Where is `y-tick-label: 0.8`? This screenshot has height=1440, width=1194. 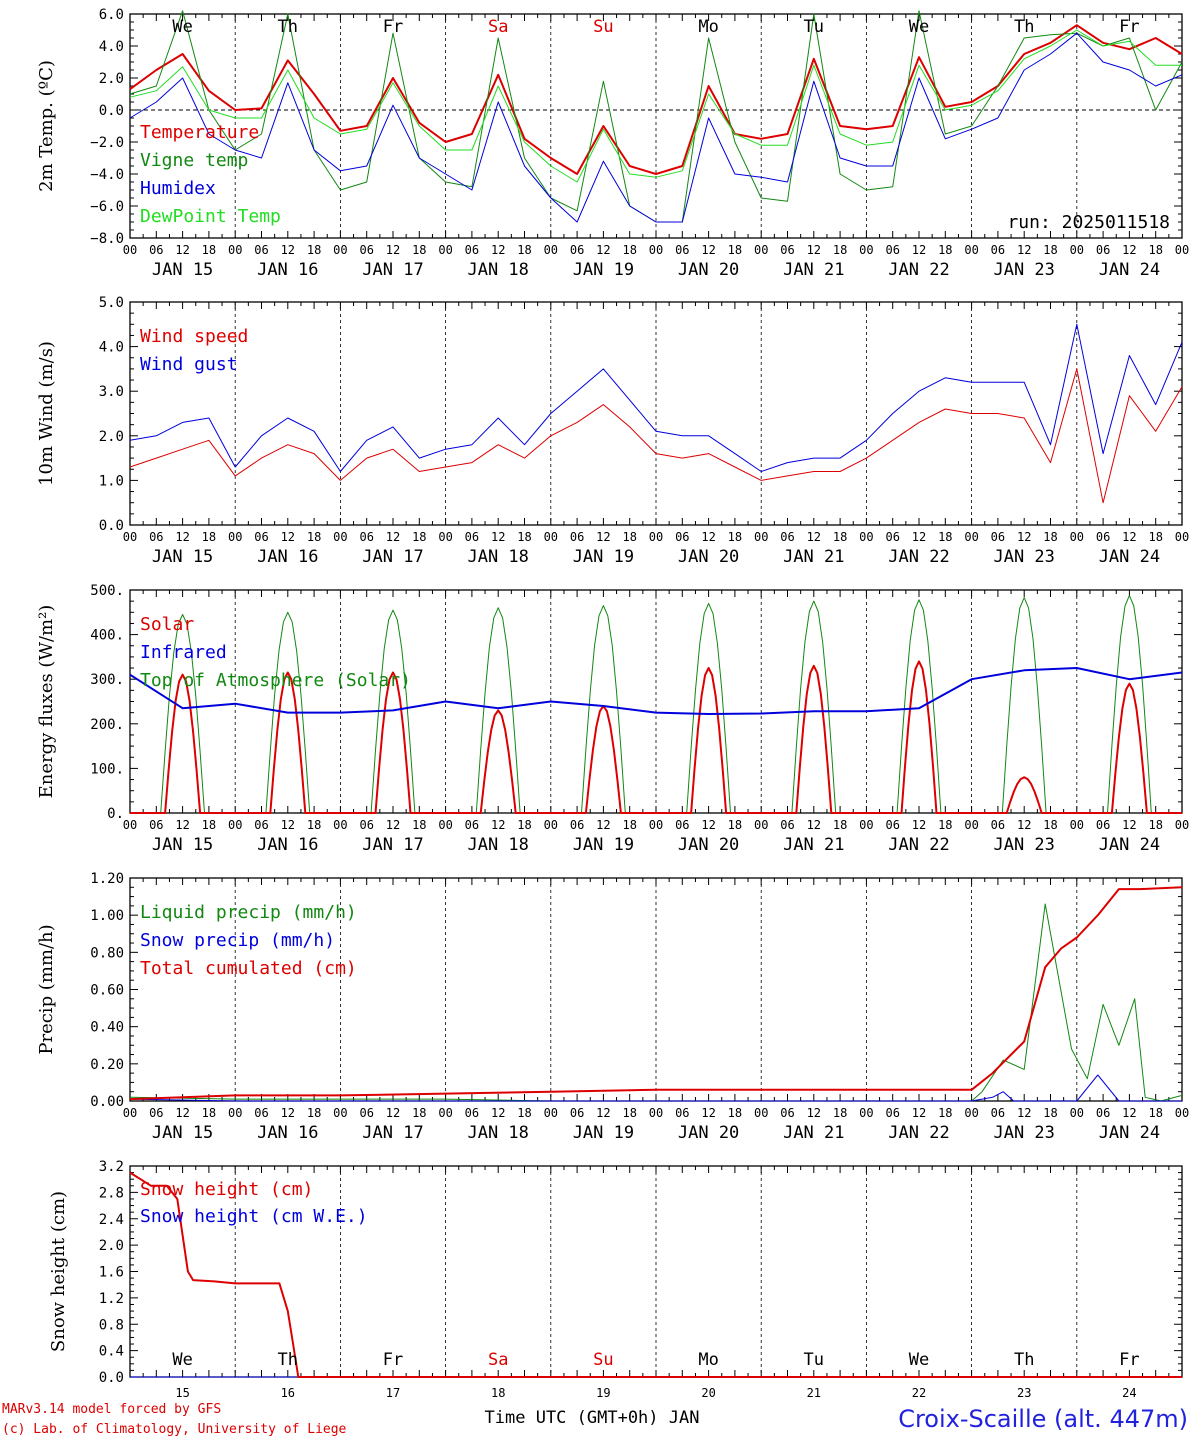 y-tick-label: 0.8 is located at coordinates (111, 1325).